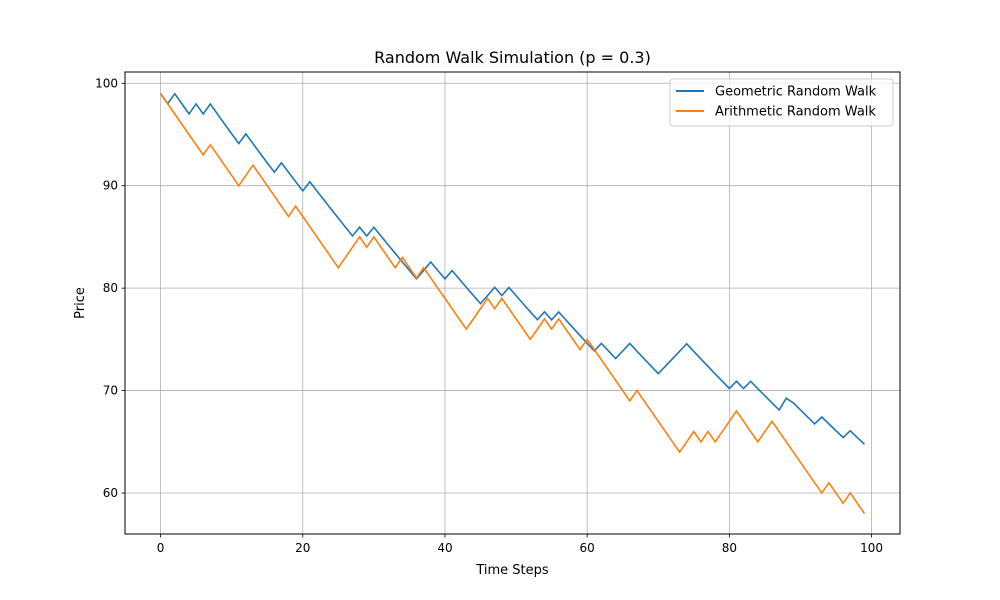  Describe the element at coordinates (161, 548) in the screenshot. I see `x-tick-label: 0` at that location.